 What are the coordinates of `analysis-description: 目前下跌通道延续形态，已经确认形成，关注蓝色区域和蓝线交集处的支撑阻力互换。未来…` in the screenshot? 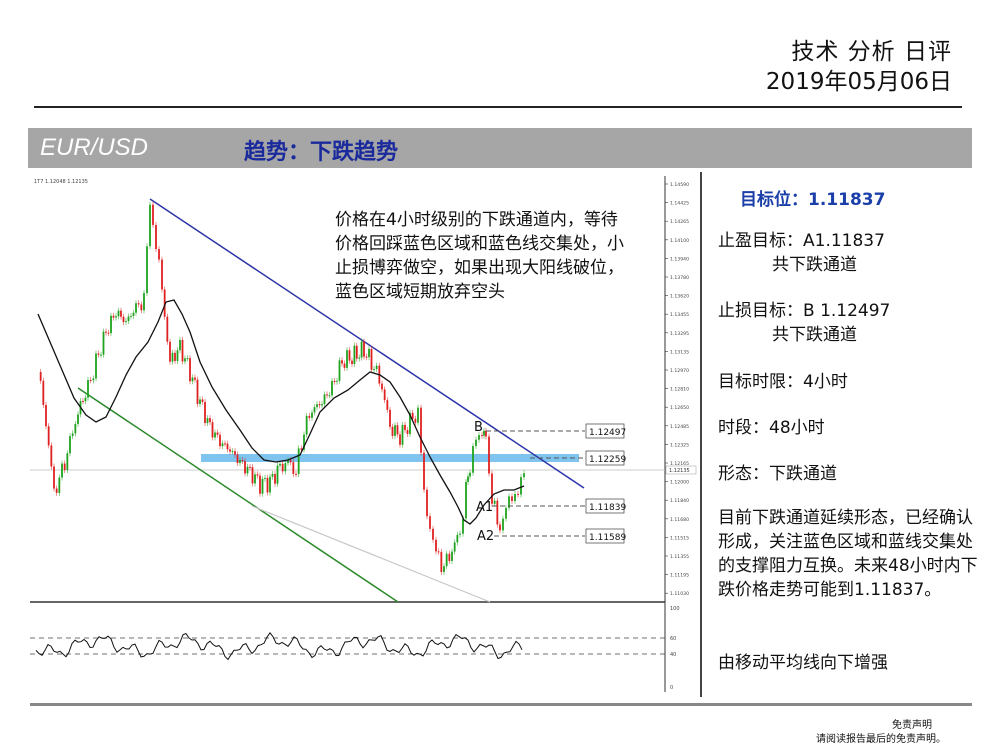 It's located at (848, 554).